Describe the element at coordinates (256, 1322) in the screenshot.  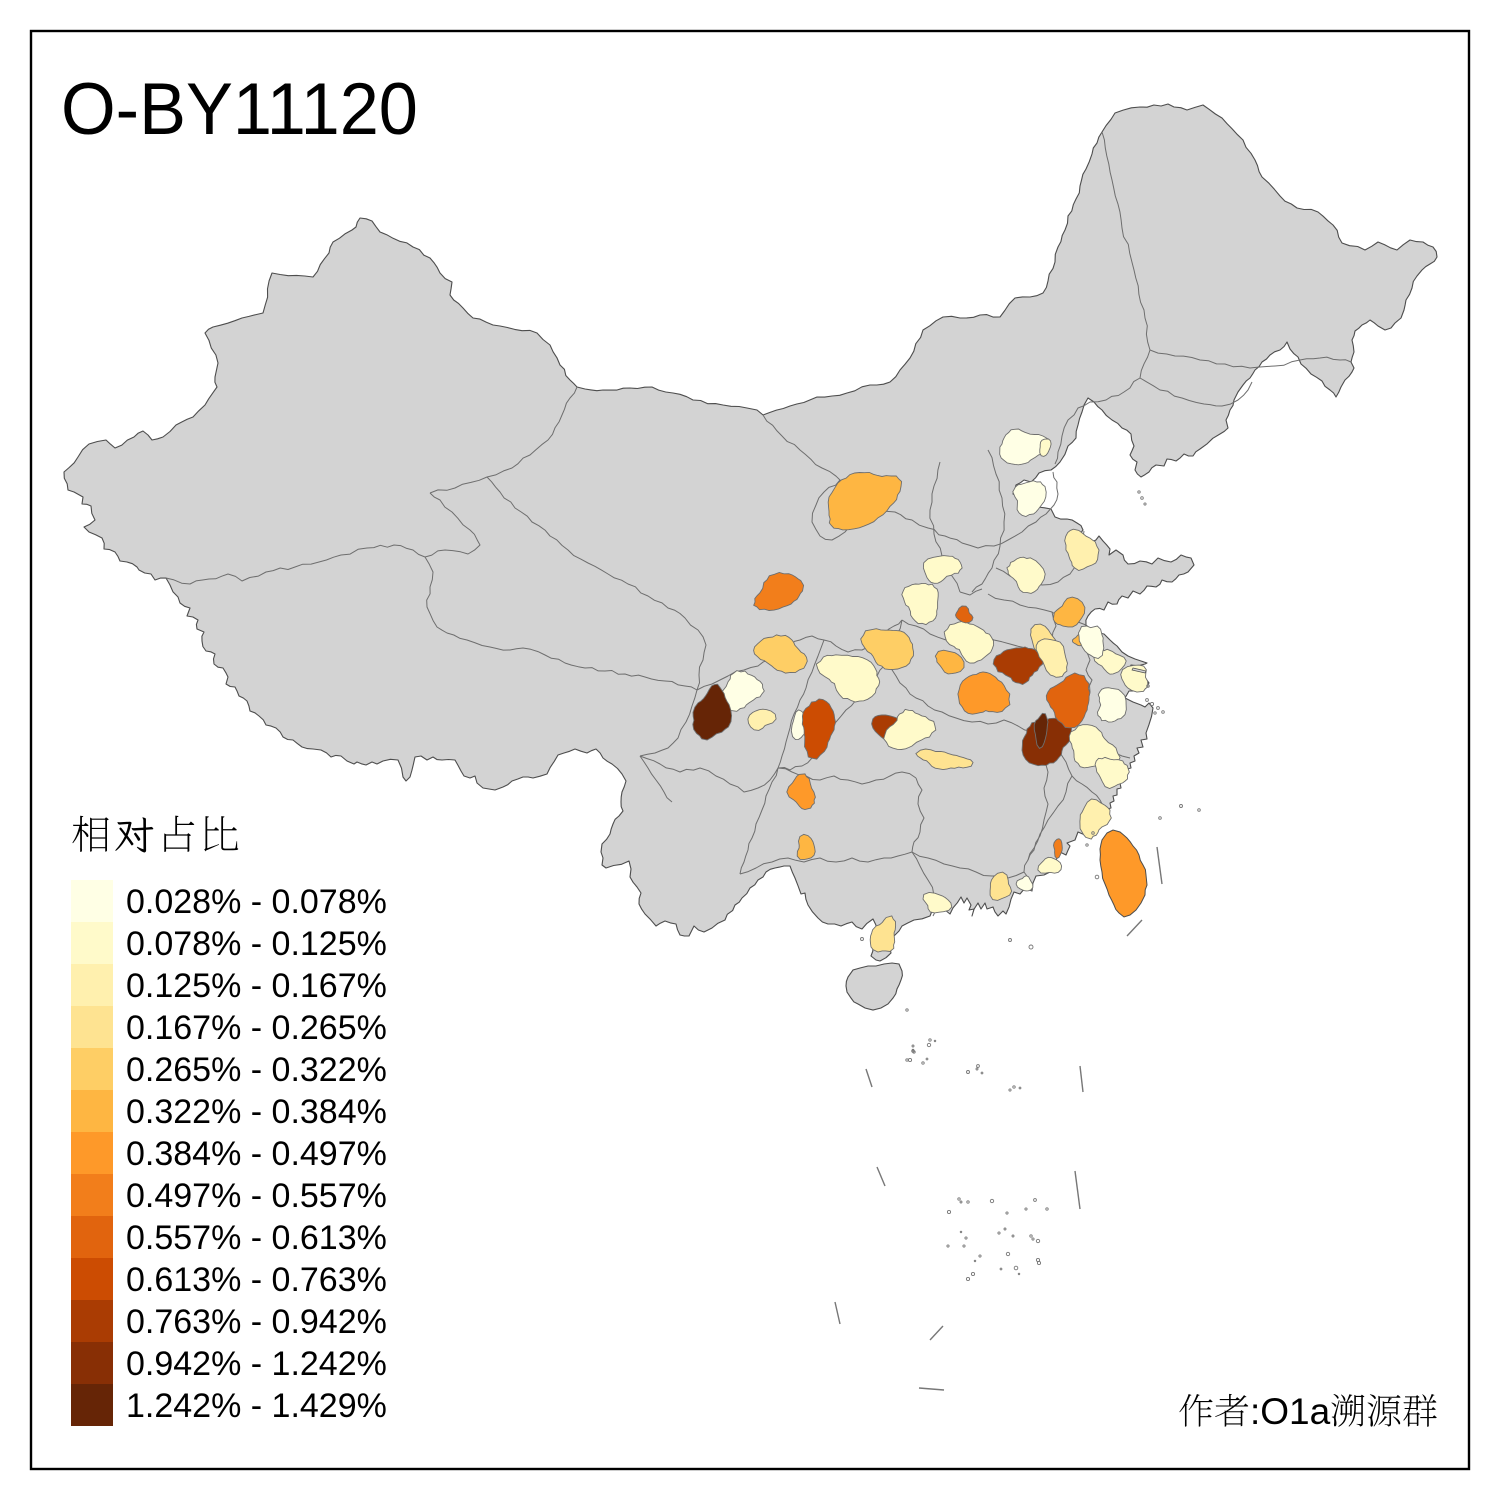
I see `svg-text: 0.763% - 0.942%` at that location.